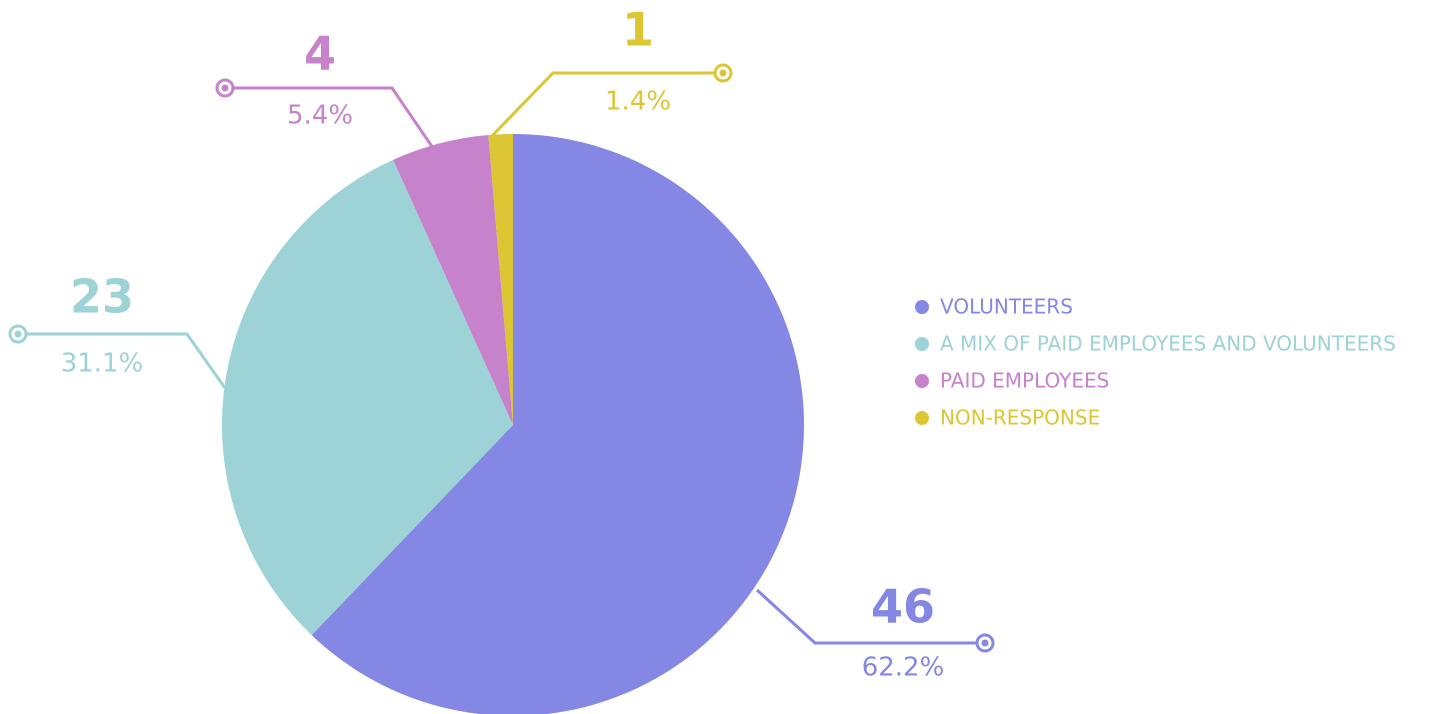 This screenshot has height=714, width=1449. I want to click on value-label: 1, so click(638, 30).